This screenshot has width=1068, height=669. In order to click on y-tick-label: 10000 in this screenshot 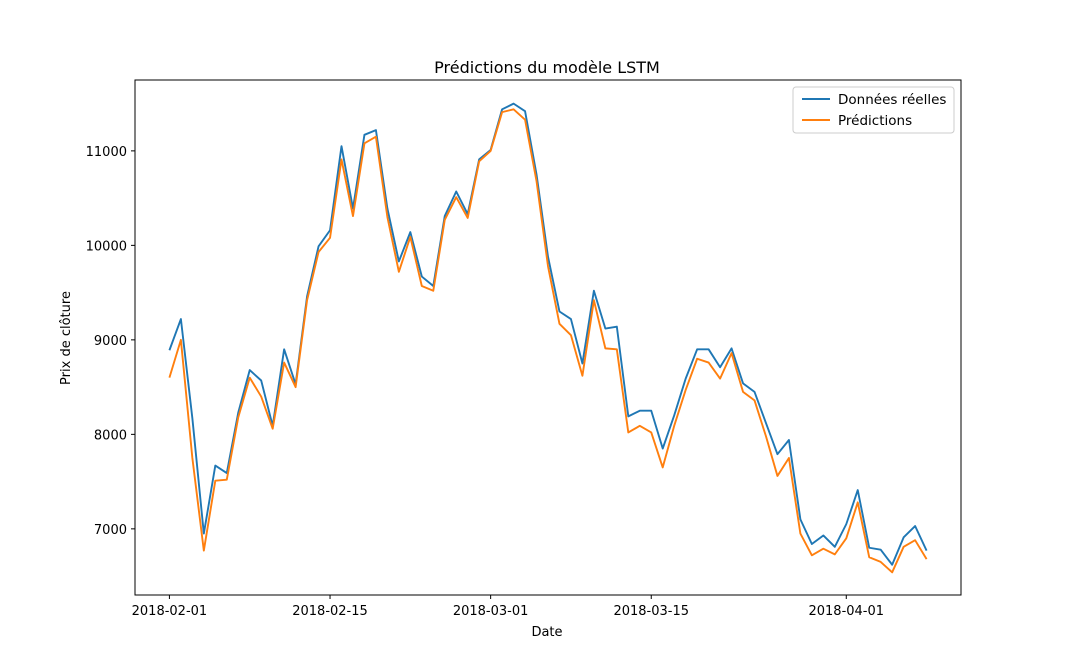, I will do `click(106, 246)`.